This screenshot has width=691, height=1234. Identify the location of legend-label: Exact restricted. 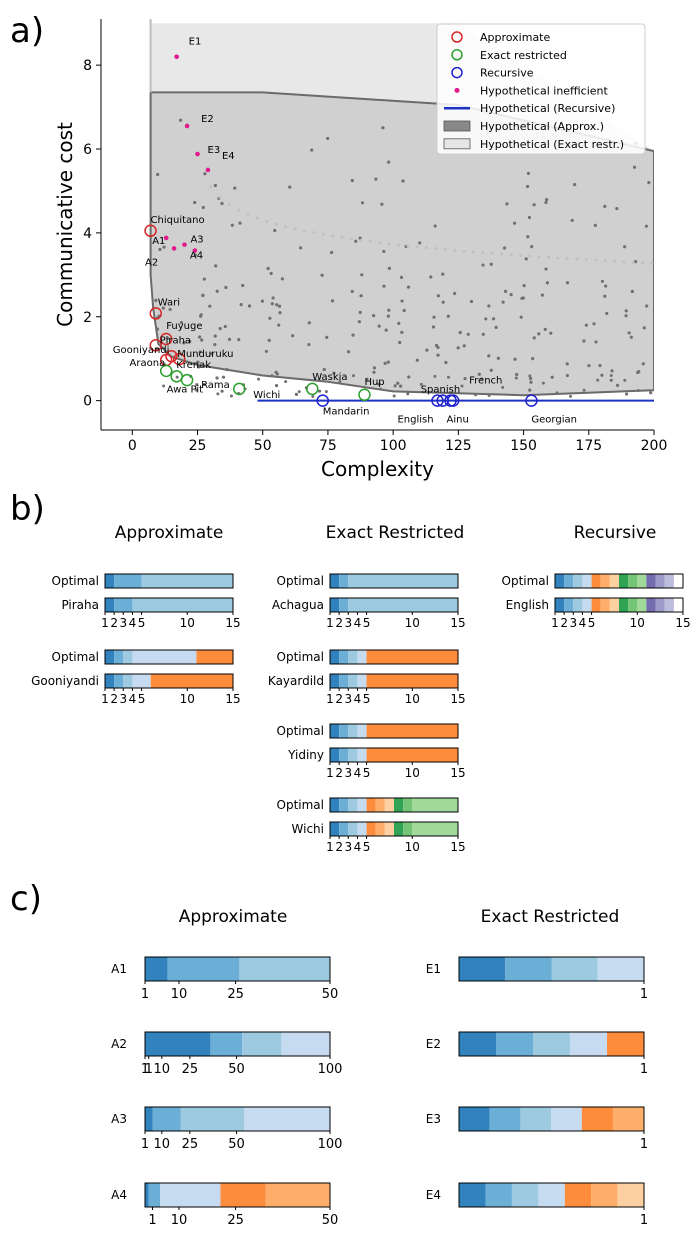
(523, 55).